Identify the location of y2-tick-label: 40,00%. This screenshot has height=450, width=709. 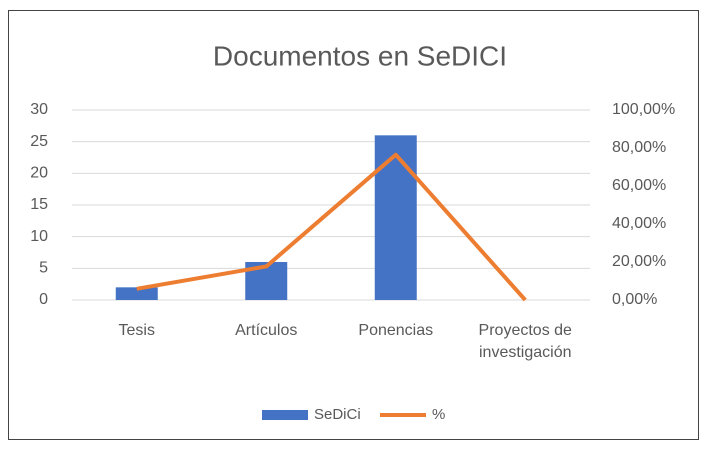
(639, 223).